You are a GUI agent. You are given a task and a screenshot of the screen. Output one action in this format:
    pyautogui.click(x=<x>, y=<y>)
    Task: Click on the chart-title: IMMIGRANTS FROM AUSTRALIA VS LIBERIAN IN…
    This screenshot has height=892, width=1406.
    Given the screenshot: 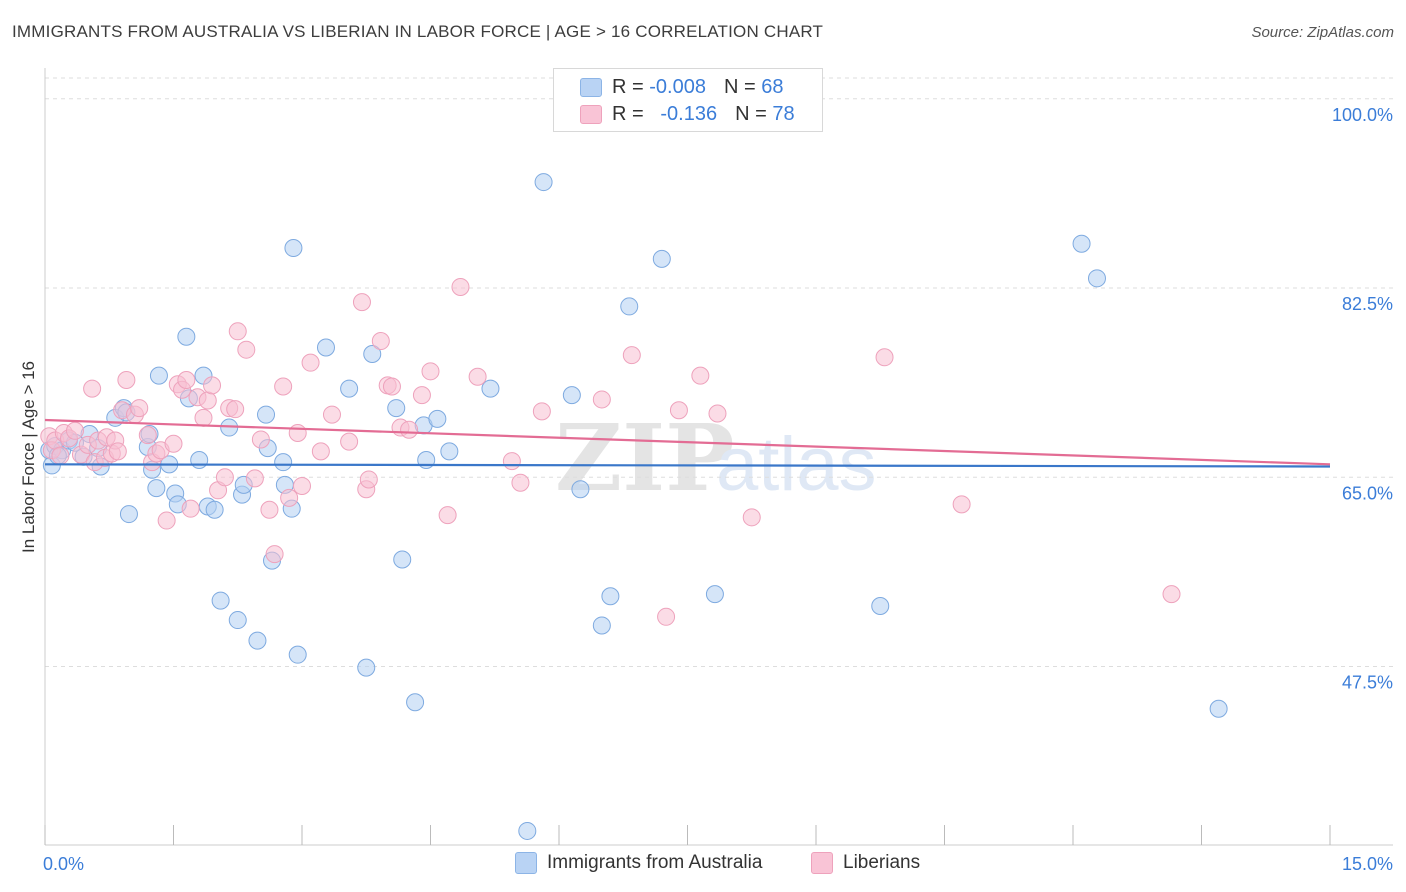 What is the action you would take?
    pyautogui.click(x=418, y=31)
    